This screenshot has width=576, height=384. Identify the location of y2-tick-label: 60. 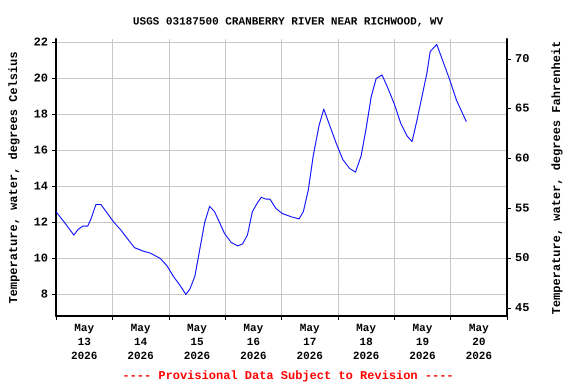
(522, 159).